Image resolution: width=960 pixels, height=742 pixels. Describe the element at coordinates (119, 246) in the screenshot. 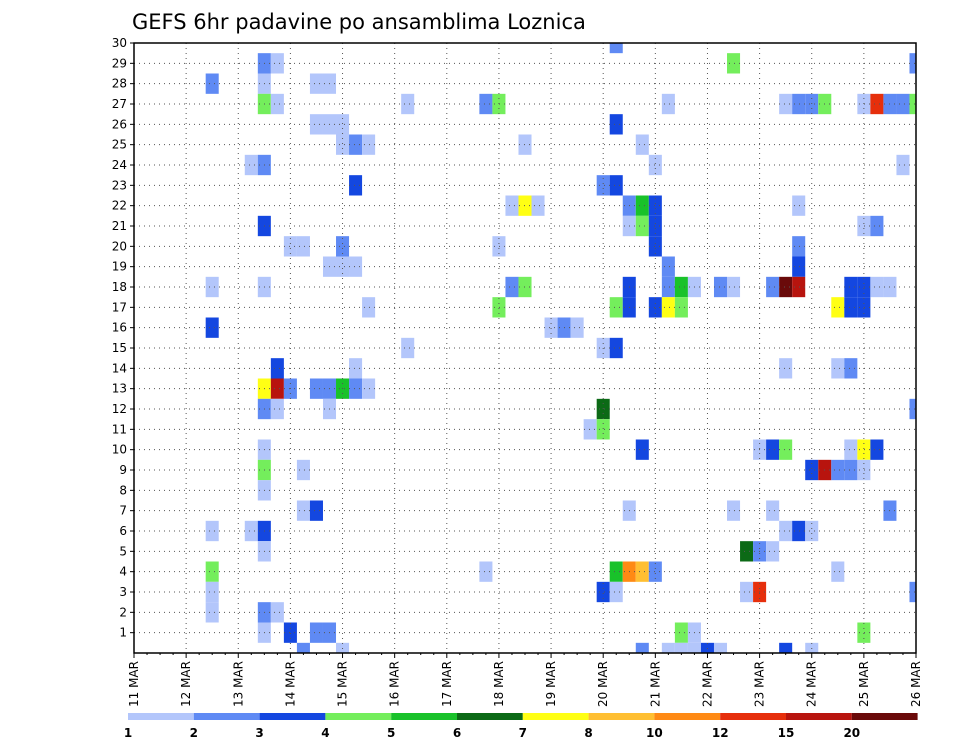

I see `y-tick-label: 20` at that location.